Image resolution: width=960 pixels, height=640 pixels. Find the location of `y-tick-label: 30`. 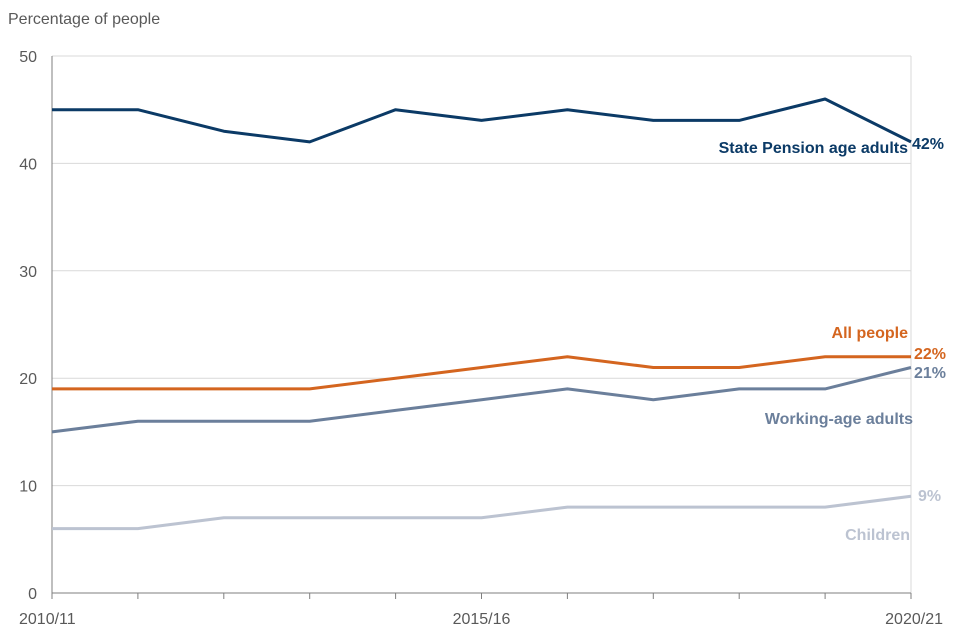

y-tick-label: 30 is located at coordinates (28, 272).